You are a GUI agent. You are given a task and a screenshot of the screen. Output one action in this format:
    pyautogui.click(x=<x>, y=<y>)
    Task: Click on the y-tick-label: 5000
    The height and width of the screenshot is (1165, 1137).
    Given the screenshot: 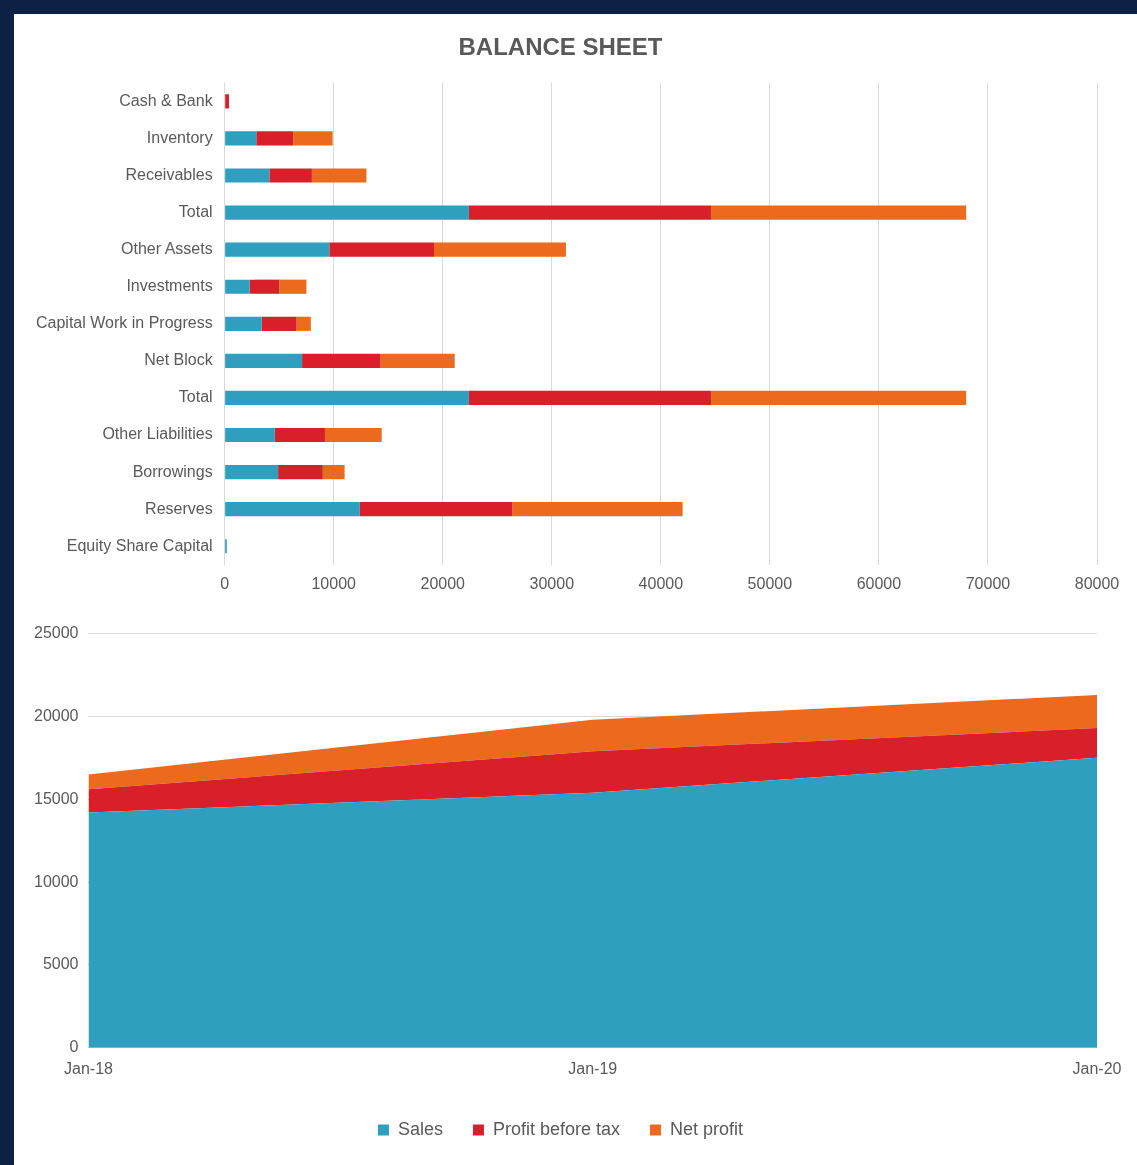 What is the action you would take?
    pyautogui.click(x=60, y=964)
    